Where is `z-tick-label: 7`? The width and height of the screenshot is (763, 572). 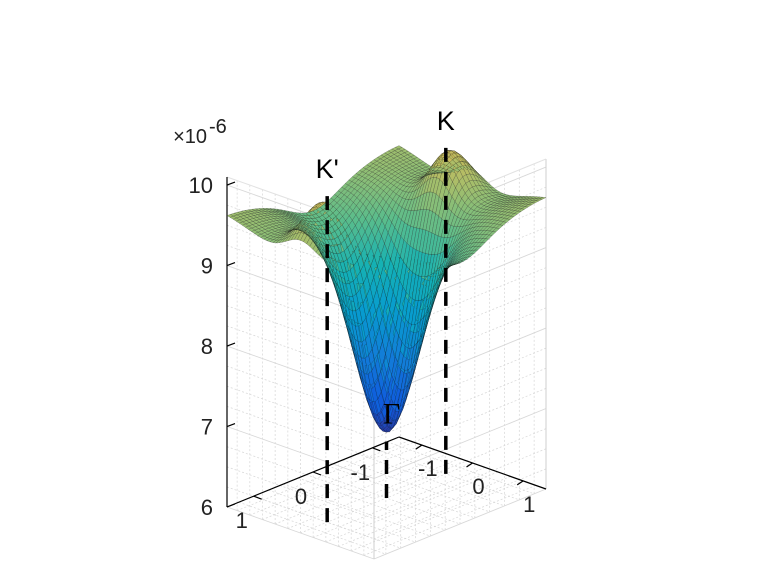
z-tick-label: 7 is located at coordinates (207, 427).